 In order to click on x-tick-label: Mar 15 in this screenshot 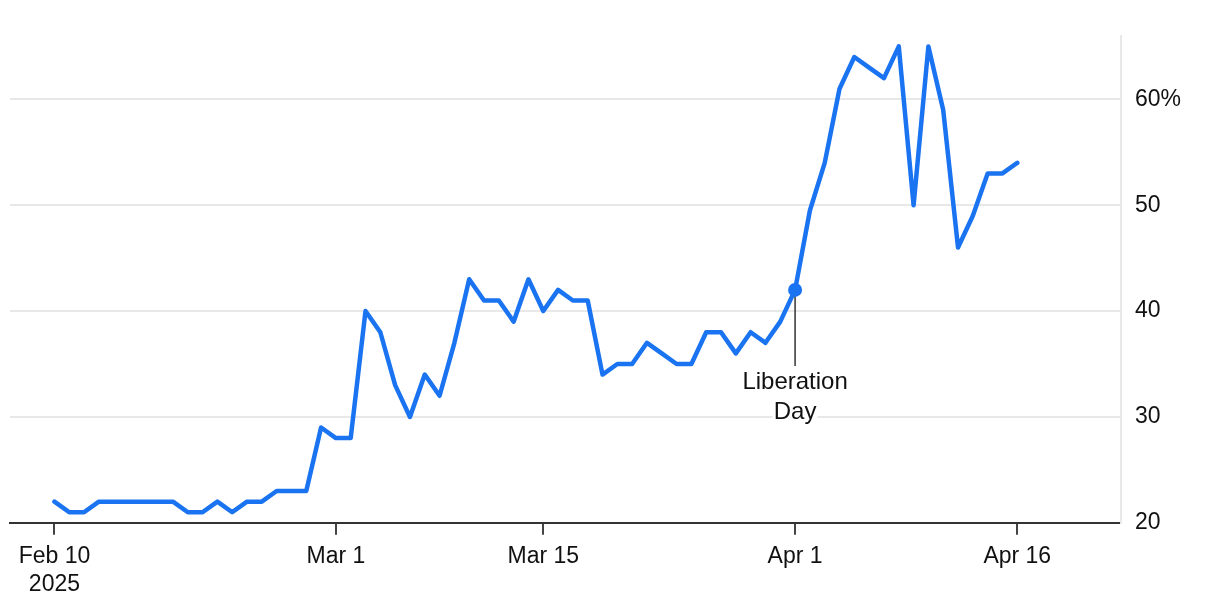, I will do `click(543, 554)`.